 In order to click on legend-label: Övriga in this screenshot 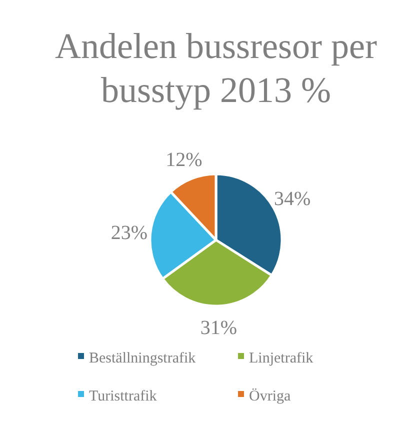, I will do `click(270, 395)`.